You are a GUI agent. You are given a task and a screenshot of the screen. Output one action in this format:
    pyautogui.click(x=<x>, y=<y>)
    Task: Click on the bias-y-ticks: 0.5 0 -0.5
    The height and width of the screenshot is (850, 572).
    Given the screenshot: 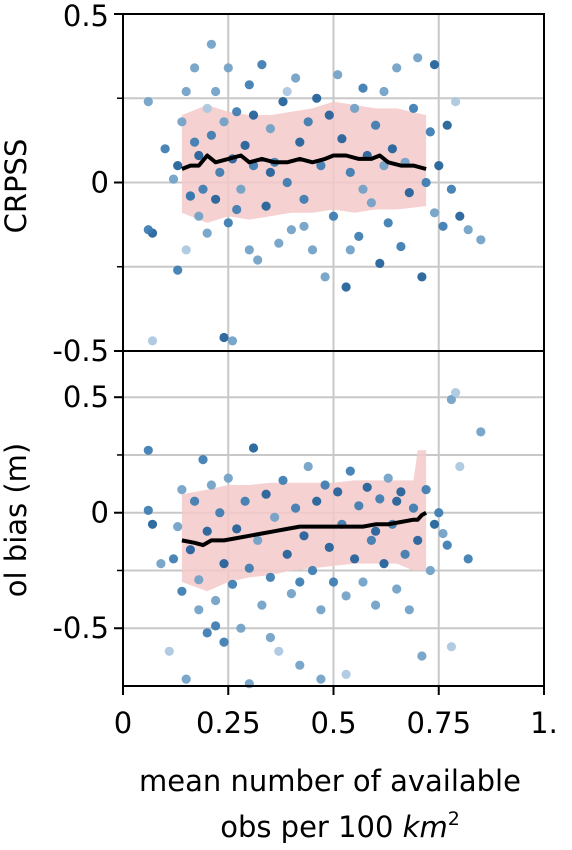 What is the action you would take?
    pyautogui.click(x=87, y=512)
    